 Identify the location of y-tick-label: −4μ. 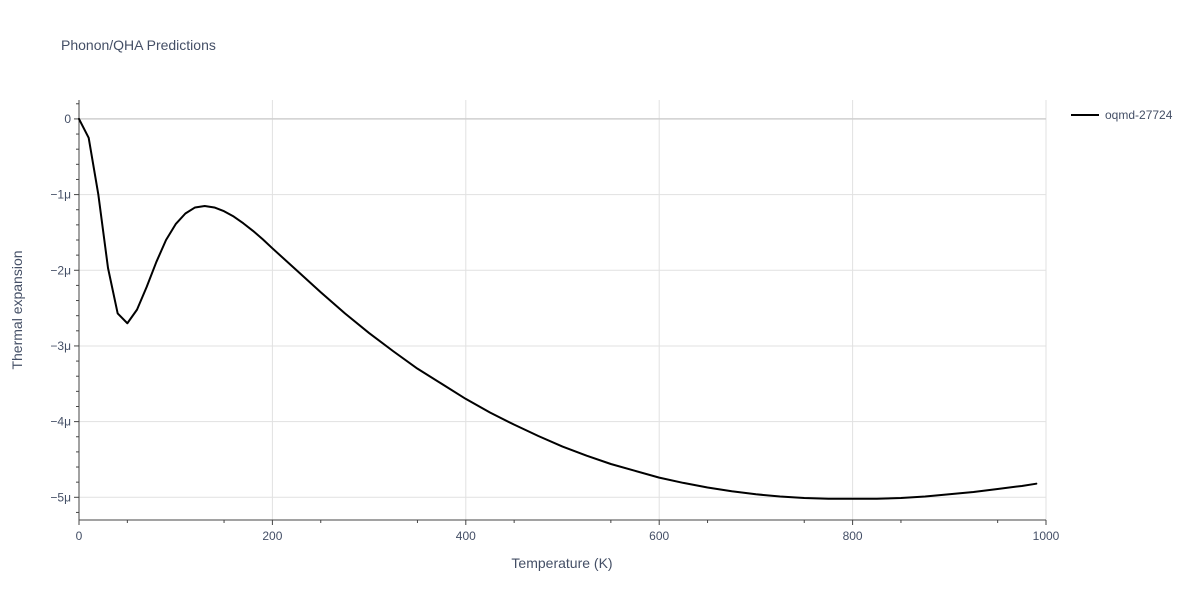
(60, 422).